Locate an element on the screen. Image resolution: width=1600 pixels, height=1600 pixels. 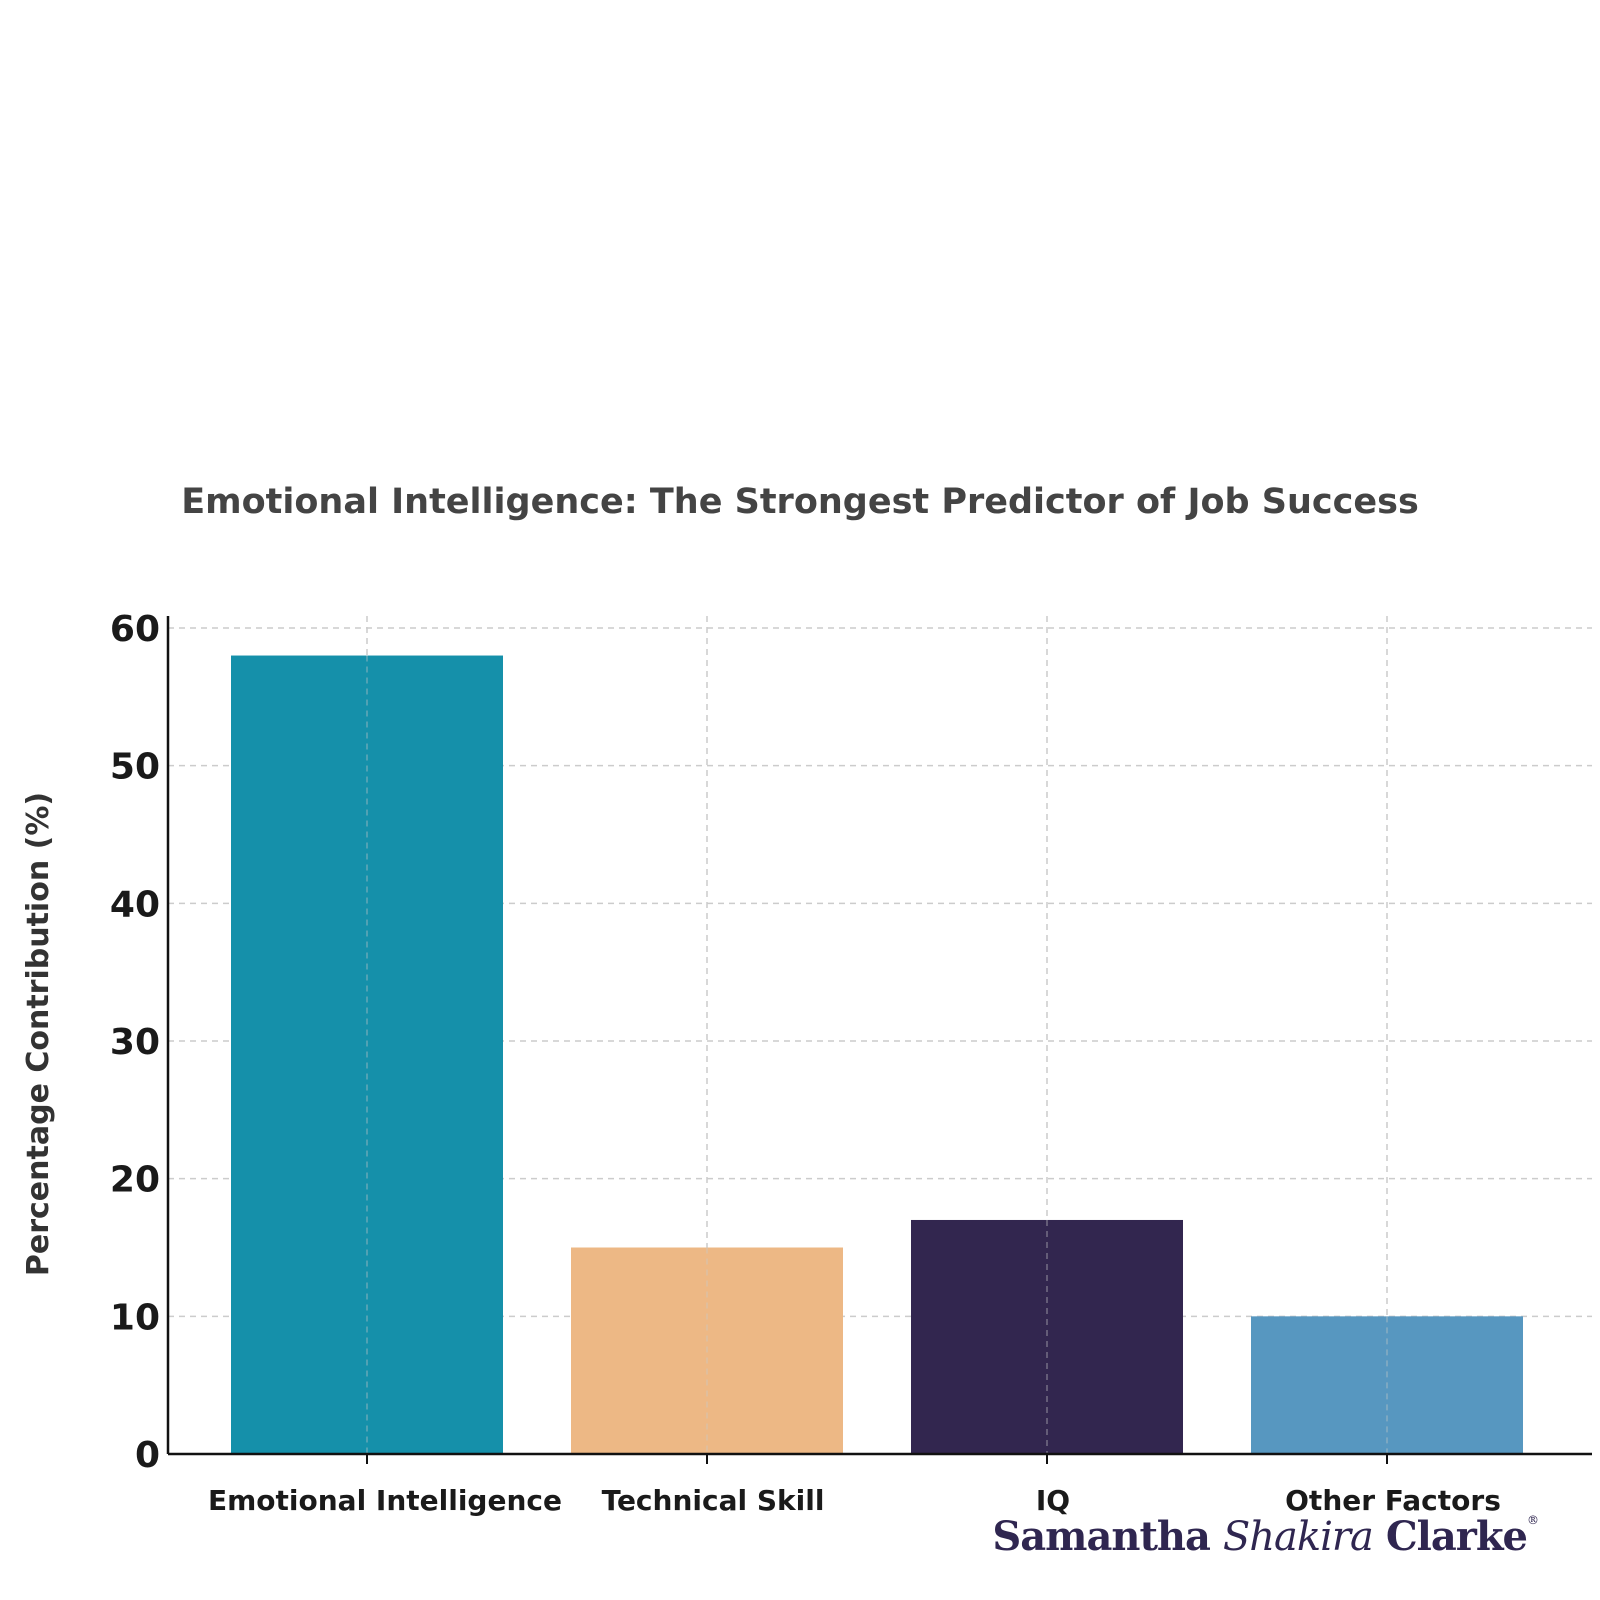
bar-iq is located at coordinates (1047, 1336).